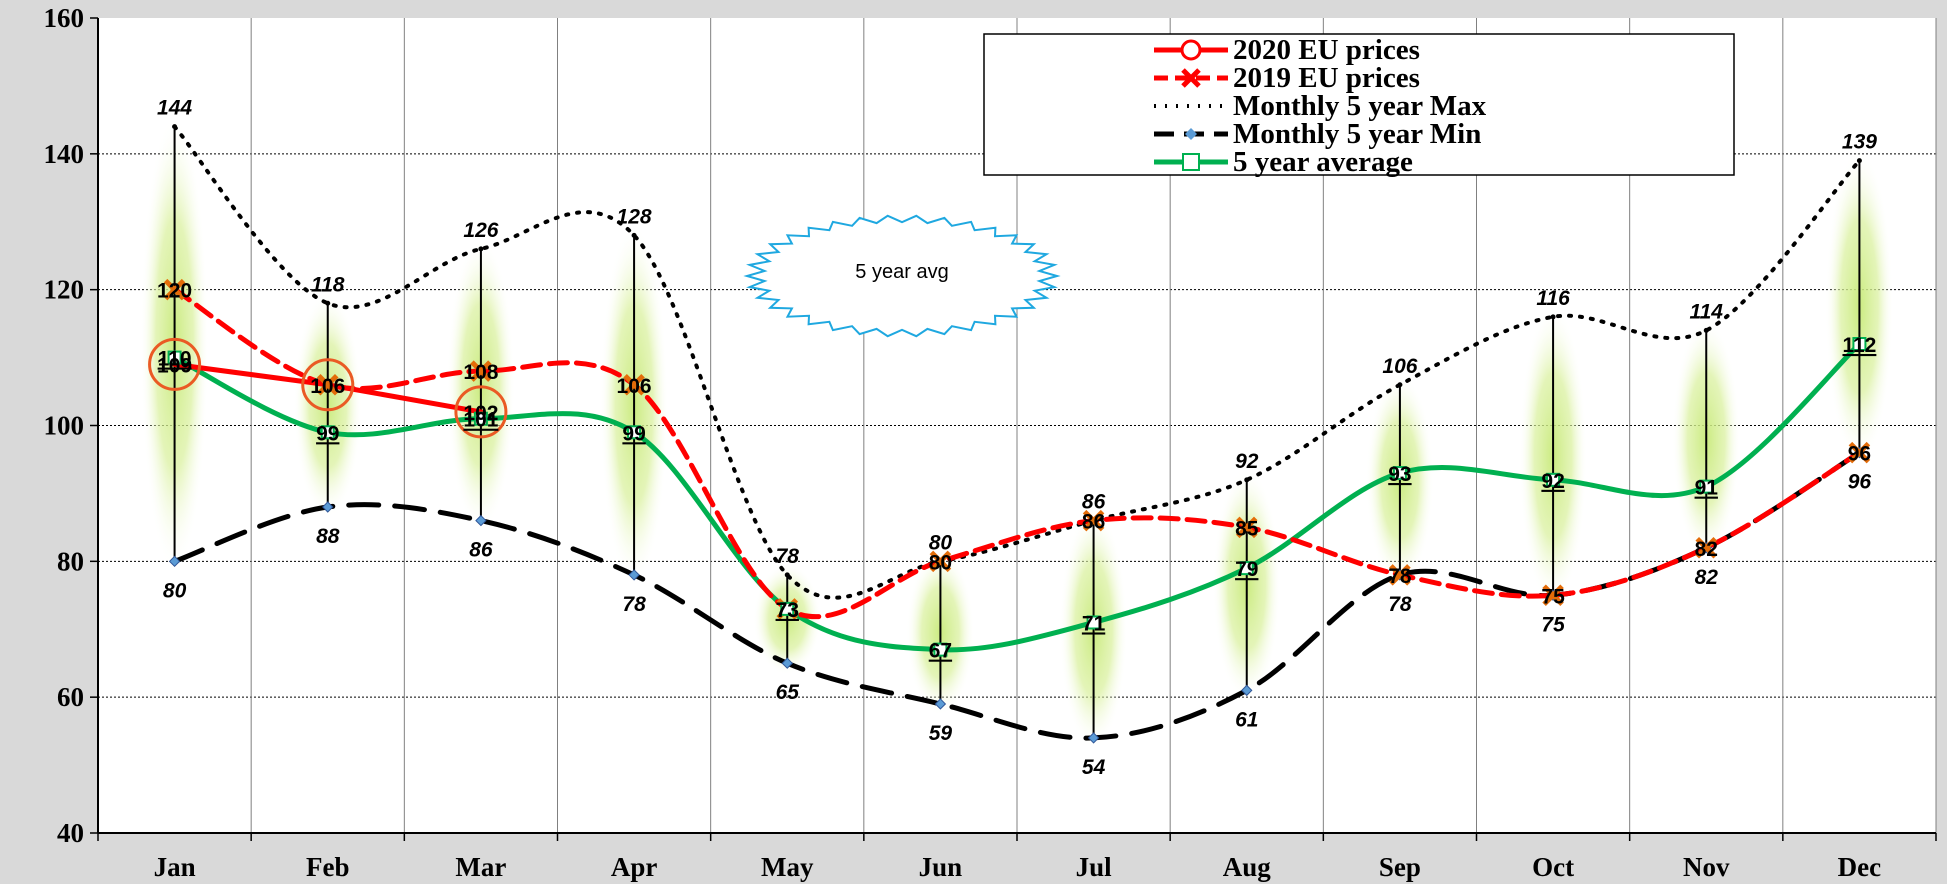  What do you see at coordinates (1094, 767) in the screenshot?
I see `min-label: 54` at bounding box center [1094, 767].